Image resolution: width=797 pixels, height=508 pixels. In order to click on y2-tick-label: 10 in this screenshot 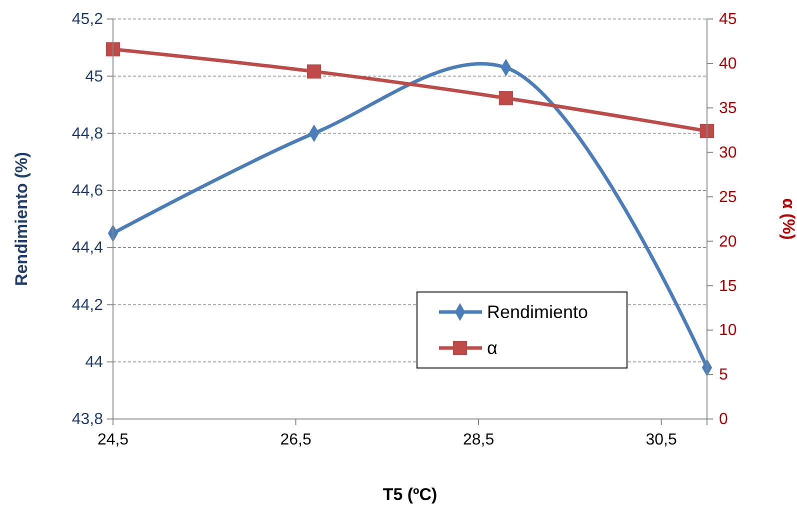, I will do `click(728, 331)`.